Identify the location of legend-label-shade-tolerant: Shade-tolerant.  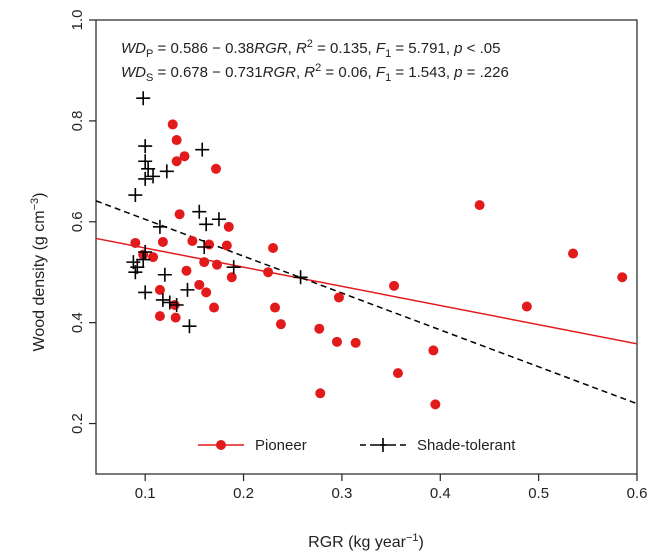
(466, 445).